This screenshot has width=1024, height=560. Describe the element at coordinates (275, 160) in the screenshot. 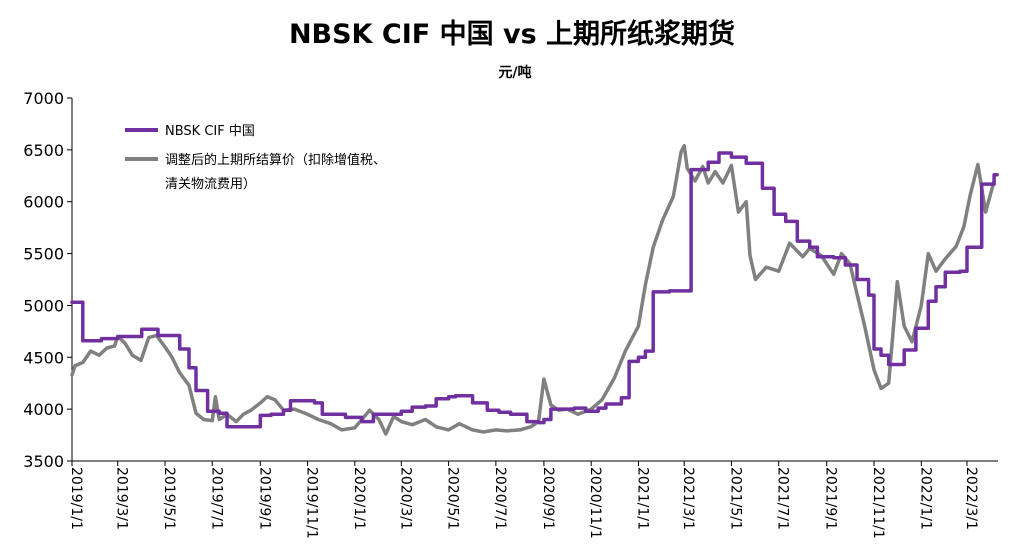

I see `legend-label-shfe-line1: 调整后的上期所结算价（扣除增值税、` at that location.